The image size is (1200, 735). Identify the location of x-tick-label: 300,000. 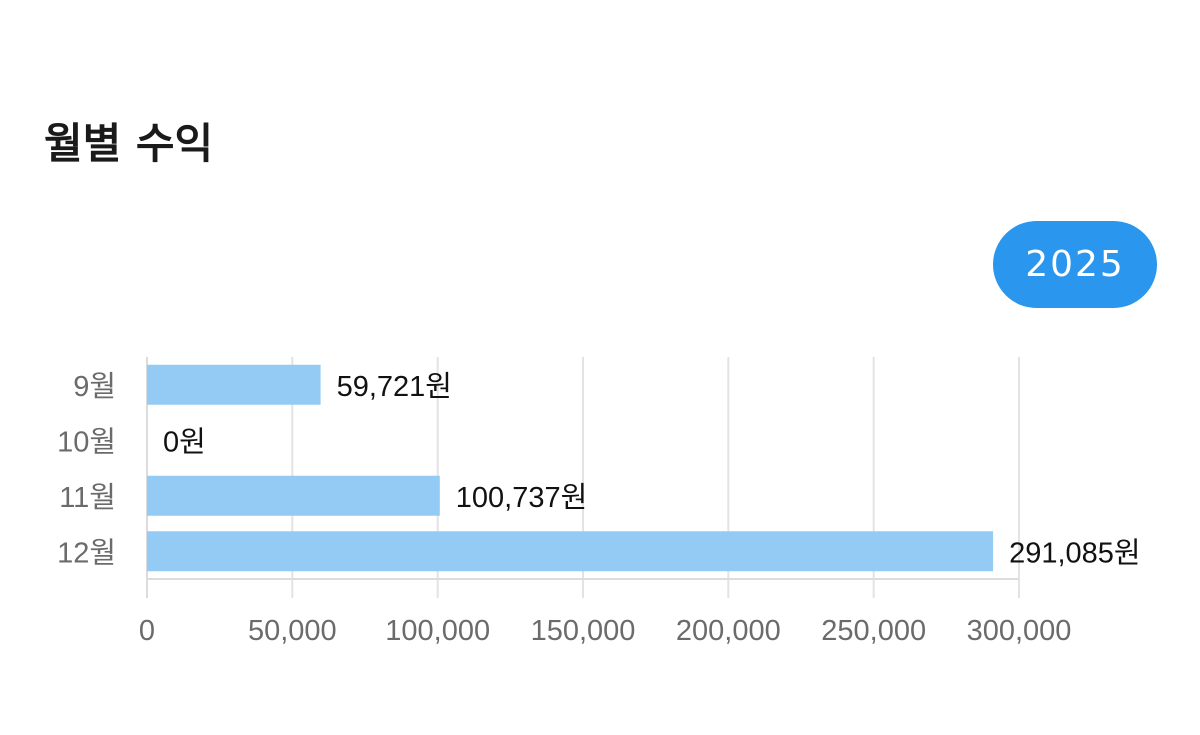
(1019, 631).